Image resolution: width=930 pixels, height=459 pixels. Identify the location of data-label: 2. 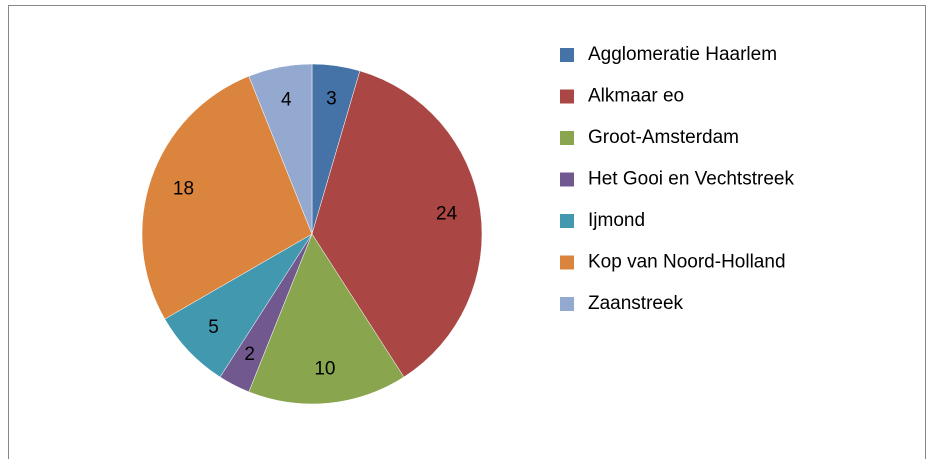
(249, 354).